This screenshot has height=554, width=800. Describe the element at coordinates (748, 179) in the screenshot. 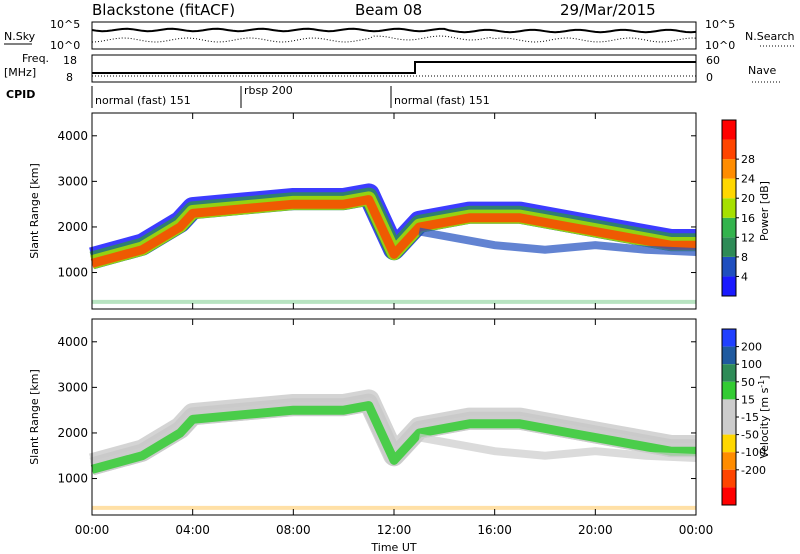

I see `power-colorbar-tick-label: 24` at that location.